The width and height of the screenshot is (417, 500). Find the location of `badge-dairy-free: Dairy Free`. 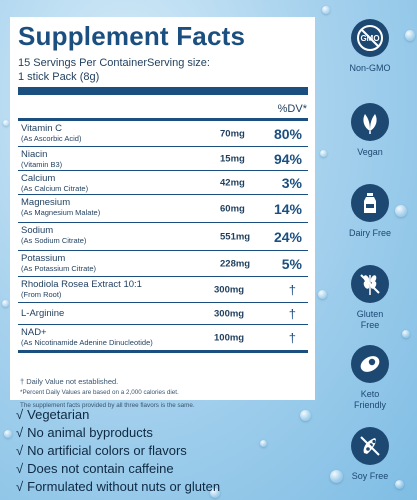

badge-dairy-free: Dairy Free is located at coordinates (370, 211).